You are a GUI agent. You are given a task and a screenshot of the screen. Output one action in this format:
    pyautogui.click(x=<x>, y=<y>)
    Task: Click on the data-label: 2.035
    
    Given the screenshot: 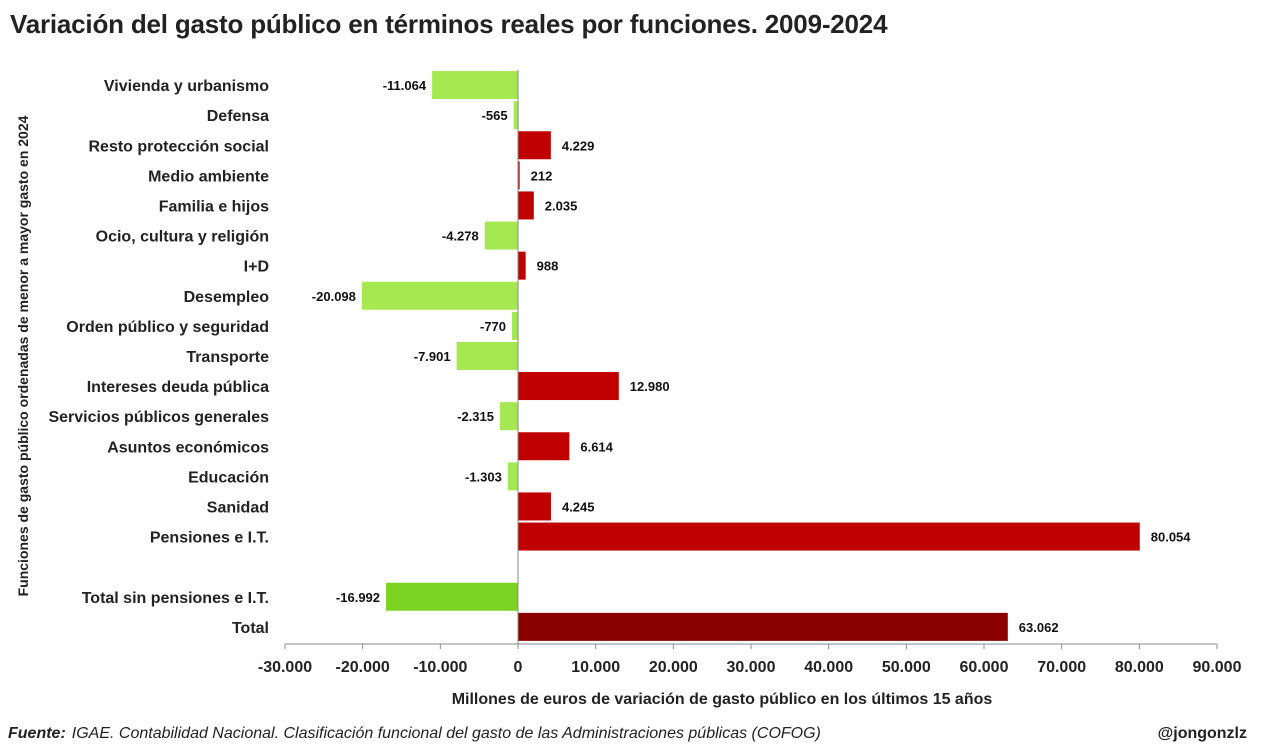 What is the action you would take?
    pyautogui.click(x=561, y=205)
    